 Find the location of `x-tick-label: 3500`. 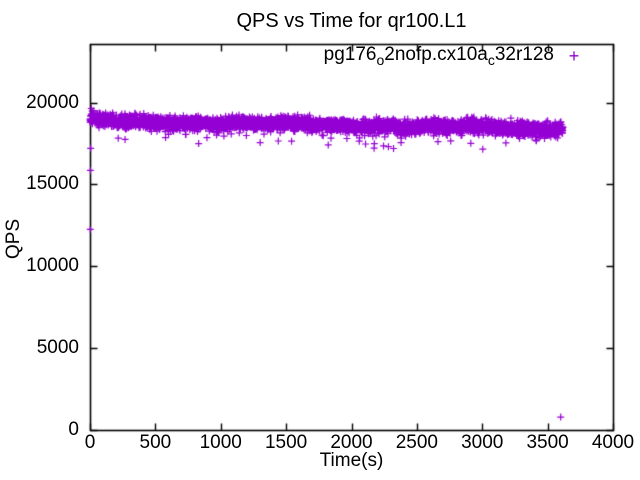

x-tick-label: 3500 is located at coordinates (547, 442).